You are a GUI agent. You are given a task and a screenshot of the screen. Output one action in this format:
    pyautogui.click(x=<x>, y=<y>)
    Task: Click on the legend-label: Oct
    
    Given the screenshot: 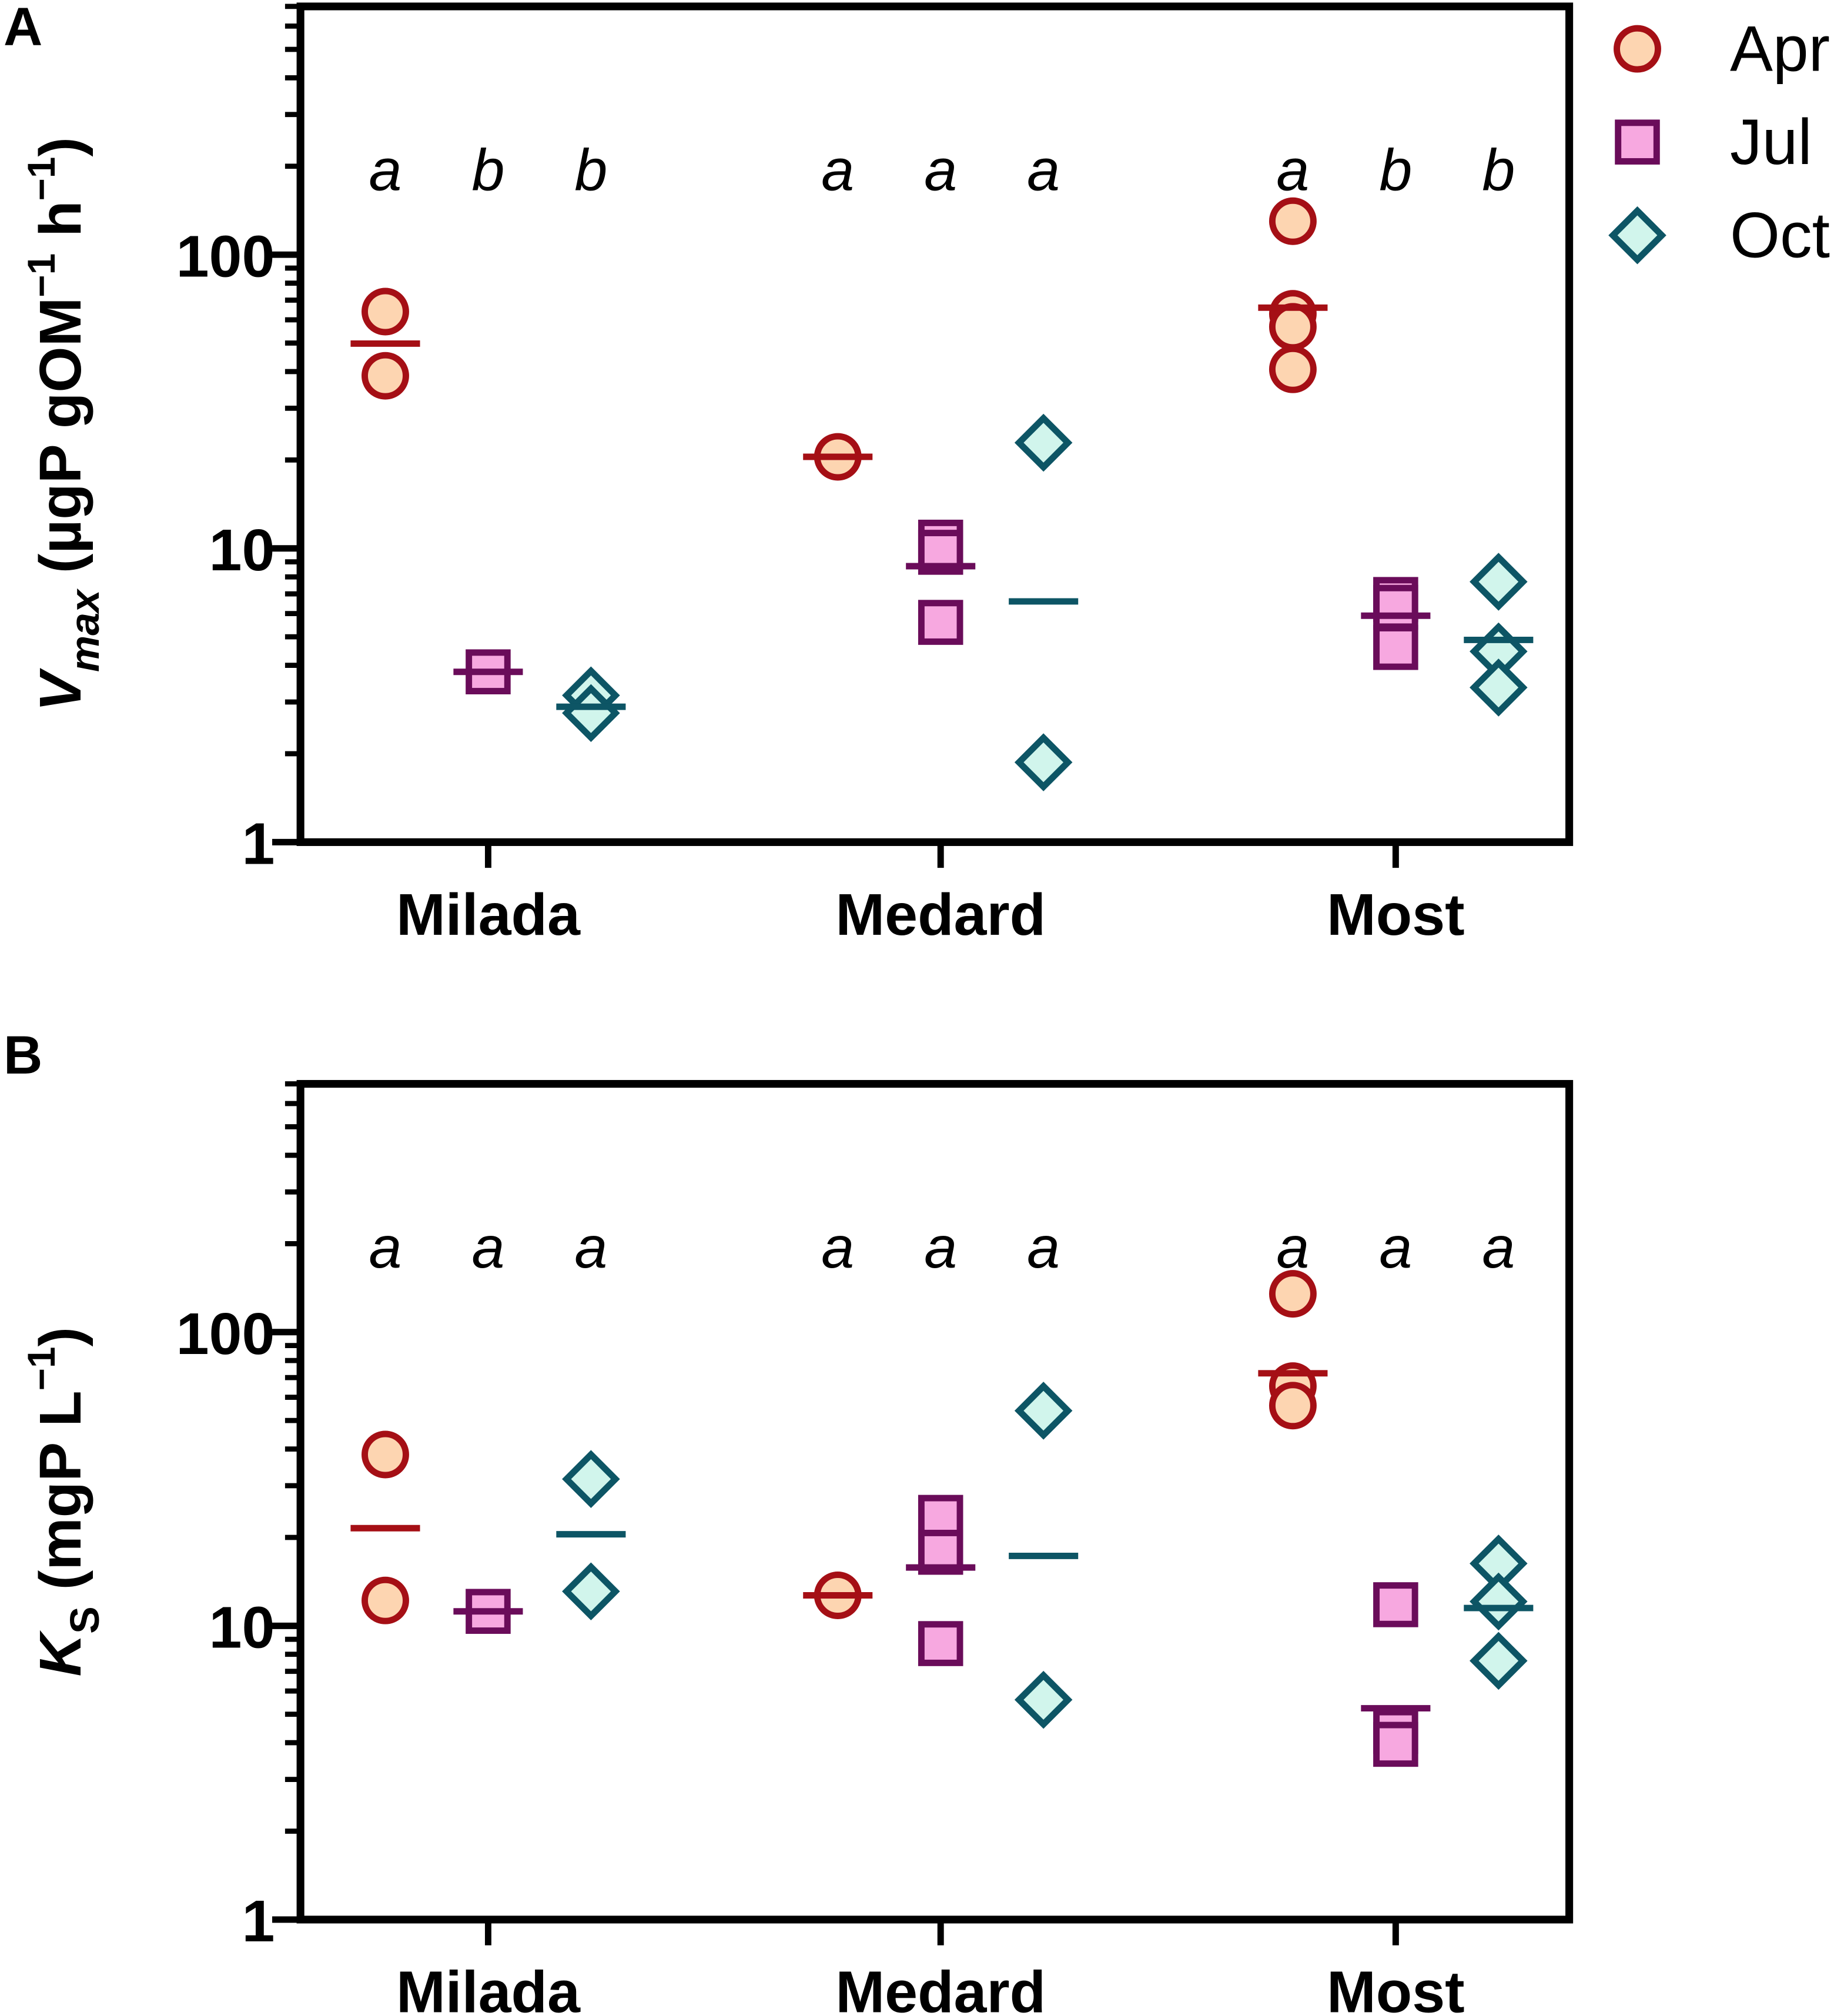 What is the action you would take?
    pyautogui.click(x=1780, y=235)
    